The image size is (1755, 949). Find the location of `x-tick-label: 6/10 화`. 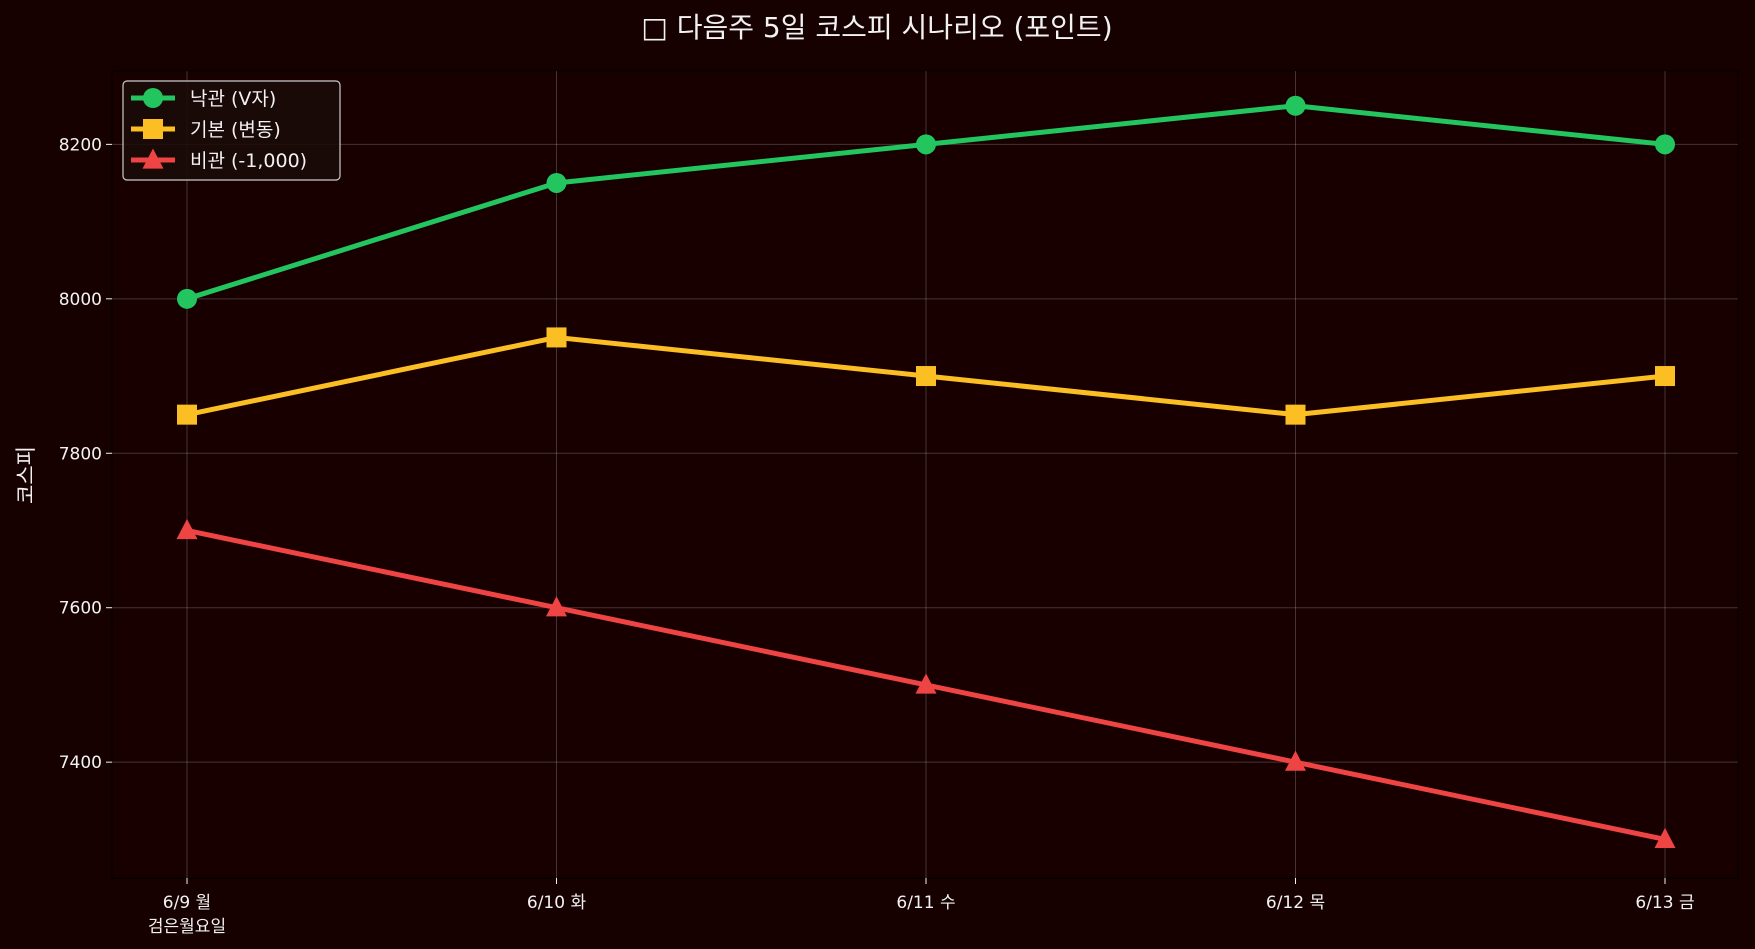

x-tick-label: 6/10 화 is located at coordinates (557, 903).